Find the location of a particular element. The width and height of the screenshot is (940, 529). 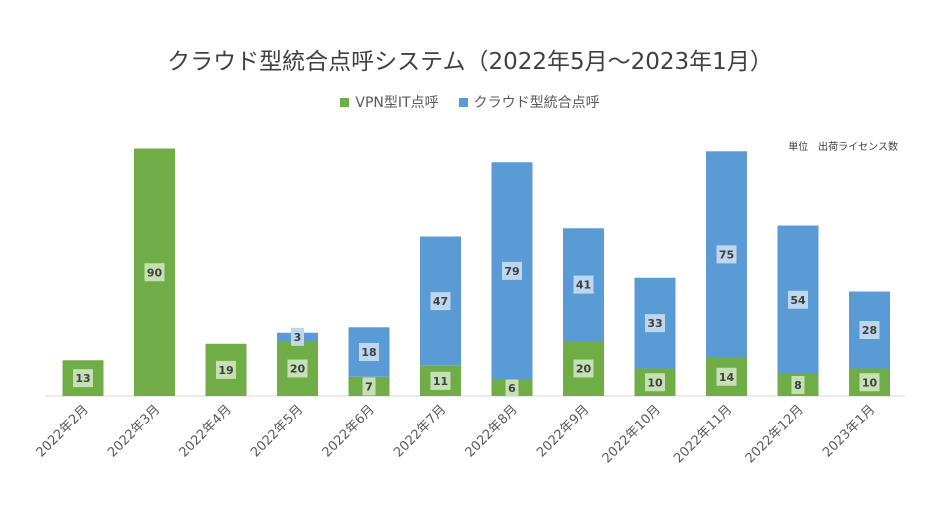

data-label-cloud-3: 3 is located at coordinates (298, 337).